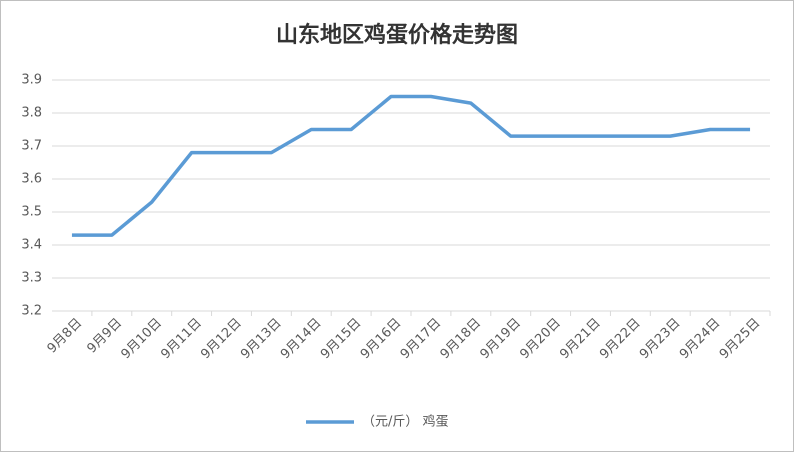 Image resolution: width=794 pixels, height=456 pixels. What do you see at coordinates (31, 80) in the screenshot?
I see `y-tick-label: 3.9` at bounding box center [31, 80].